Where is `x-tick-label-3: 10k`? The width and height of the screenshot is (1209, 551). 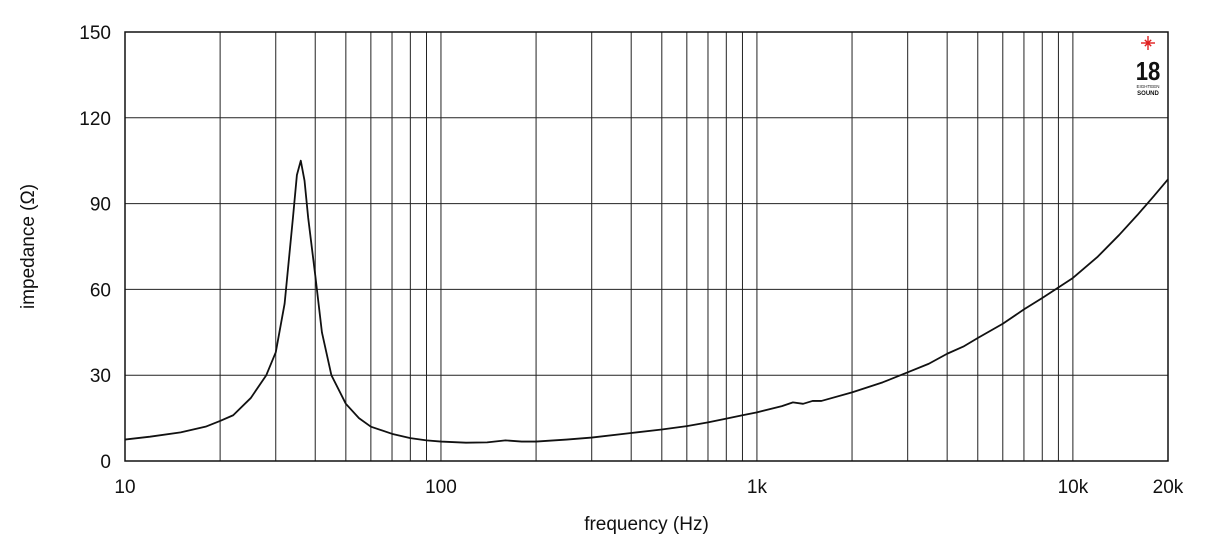
x-tick-label-3: 10k is located at coordinates (1073, 487).